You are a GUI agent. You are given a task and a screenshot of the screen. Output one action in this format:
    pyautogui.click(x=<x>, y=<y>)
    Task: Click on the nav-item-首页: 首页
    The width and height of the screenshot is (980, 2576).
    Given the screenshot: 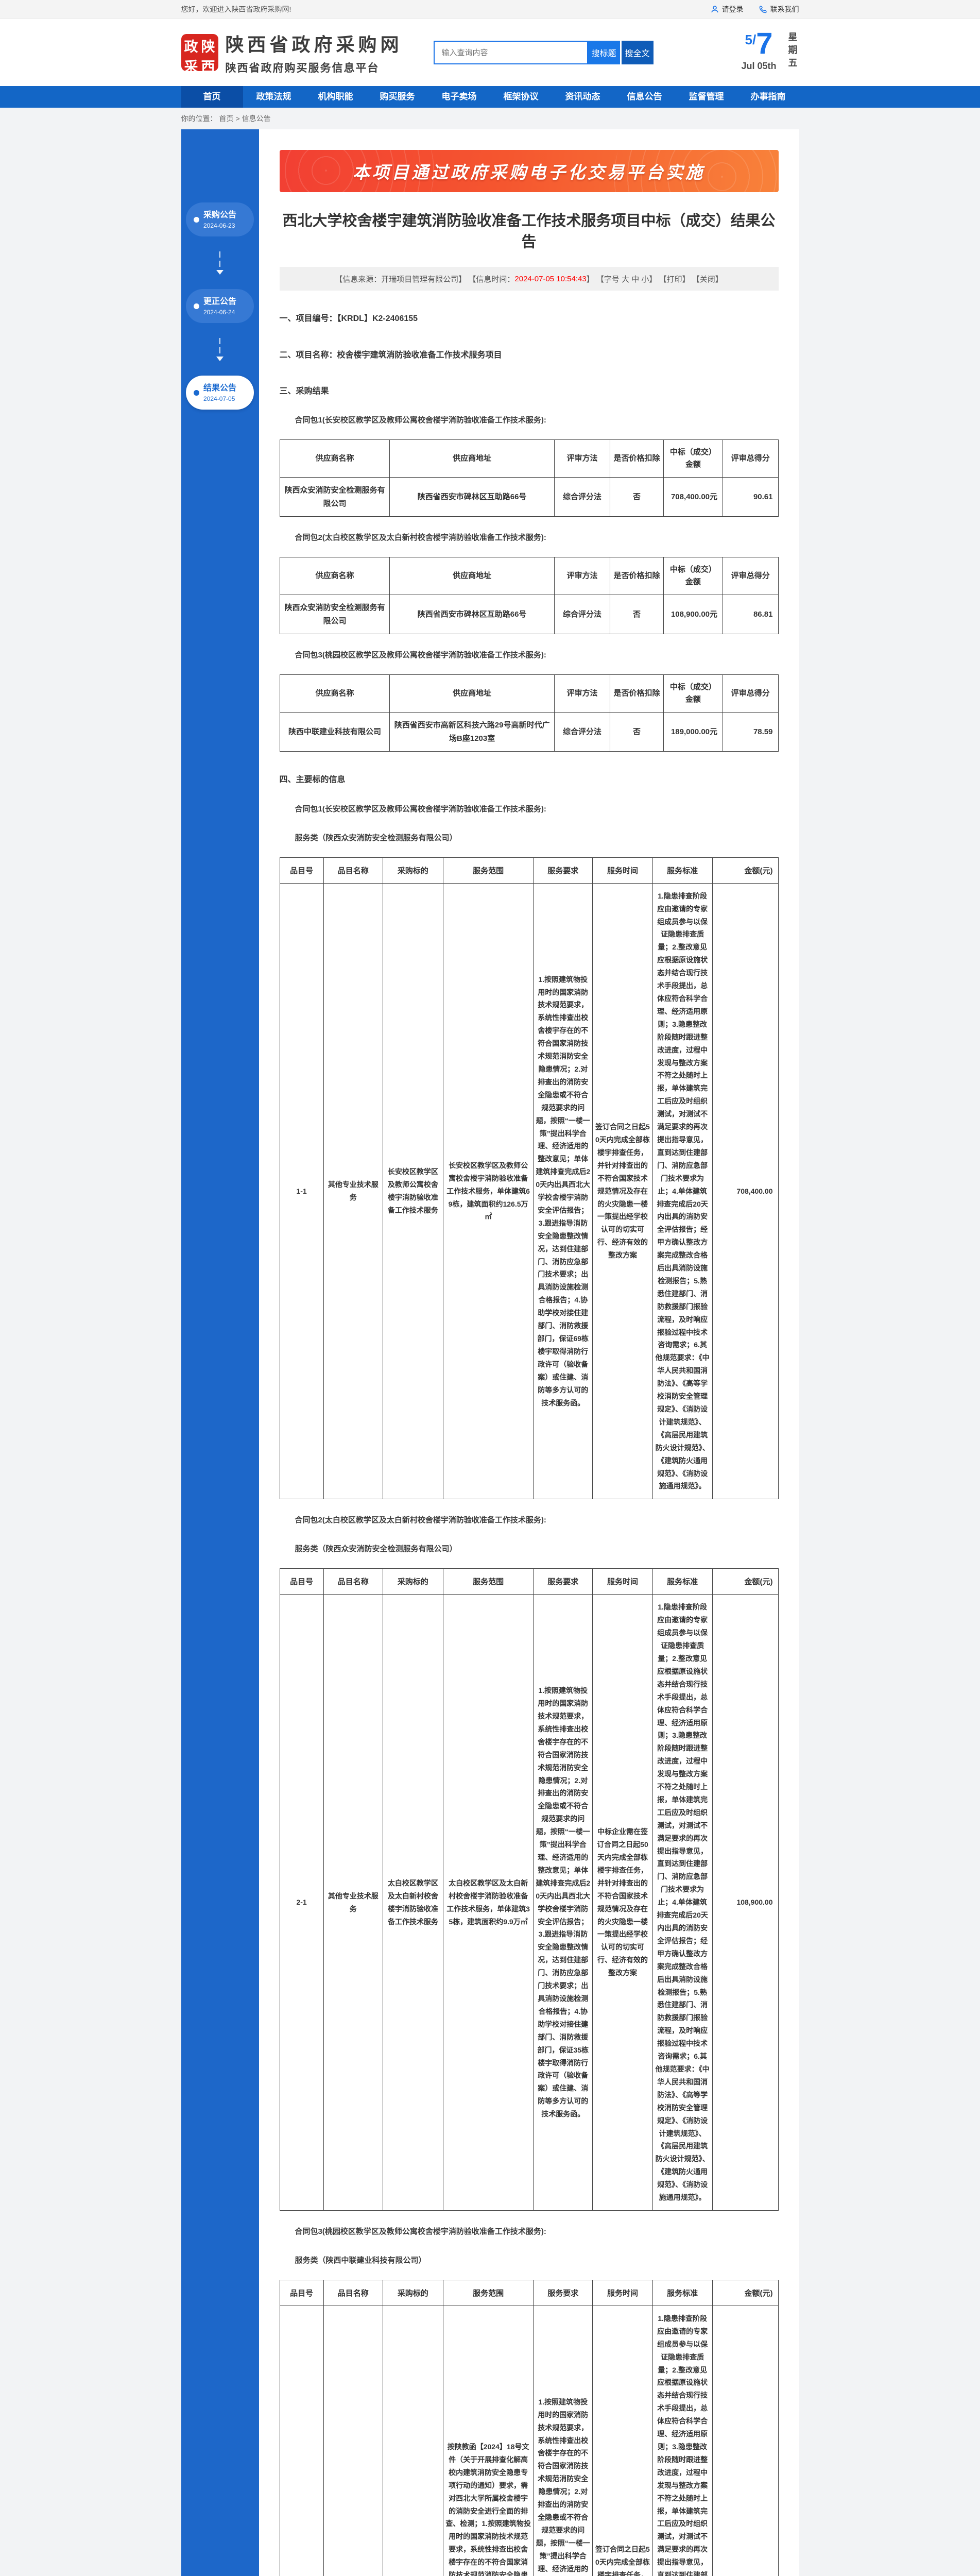 What is the action you would take?
    pyautogui.click(x=212, y=97)
    